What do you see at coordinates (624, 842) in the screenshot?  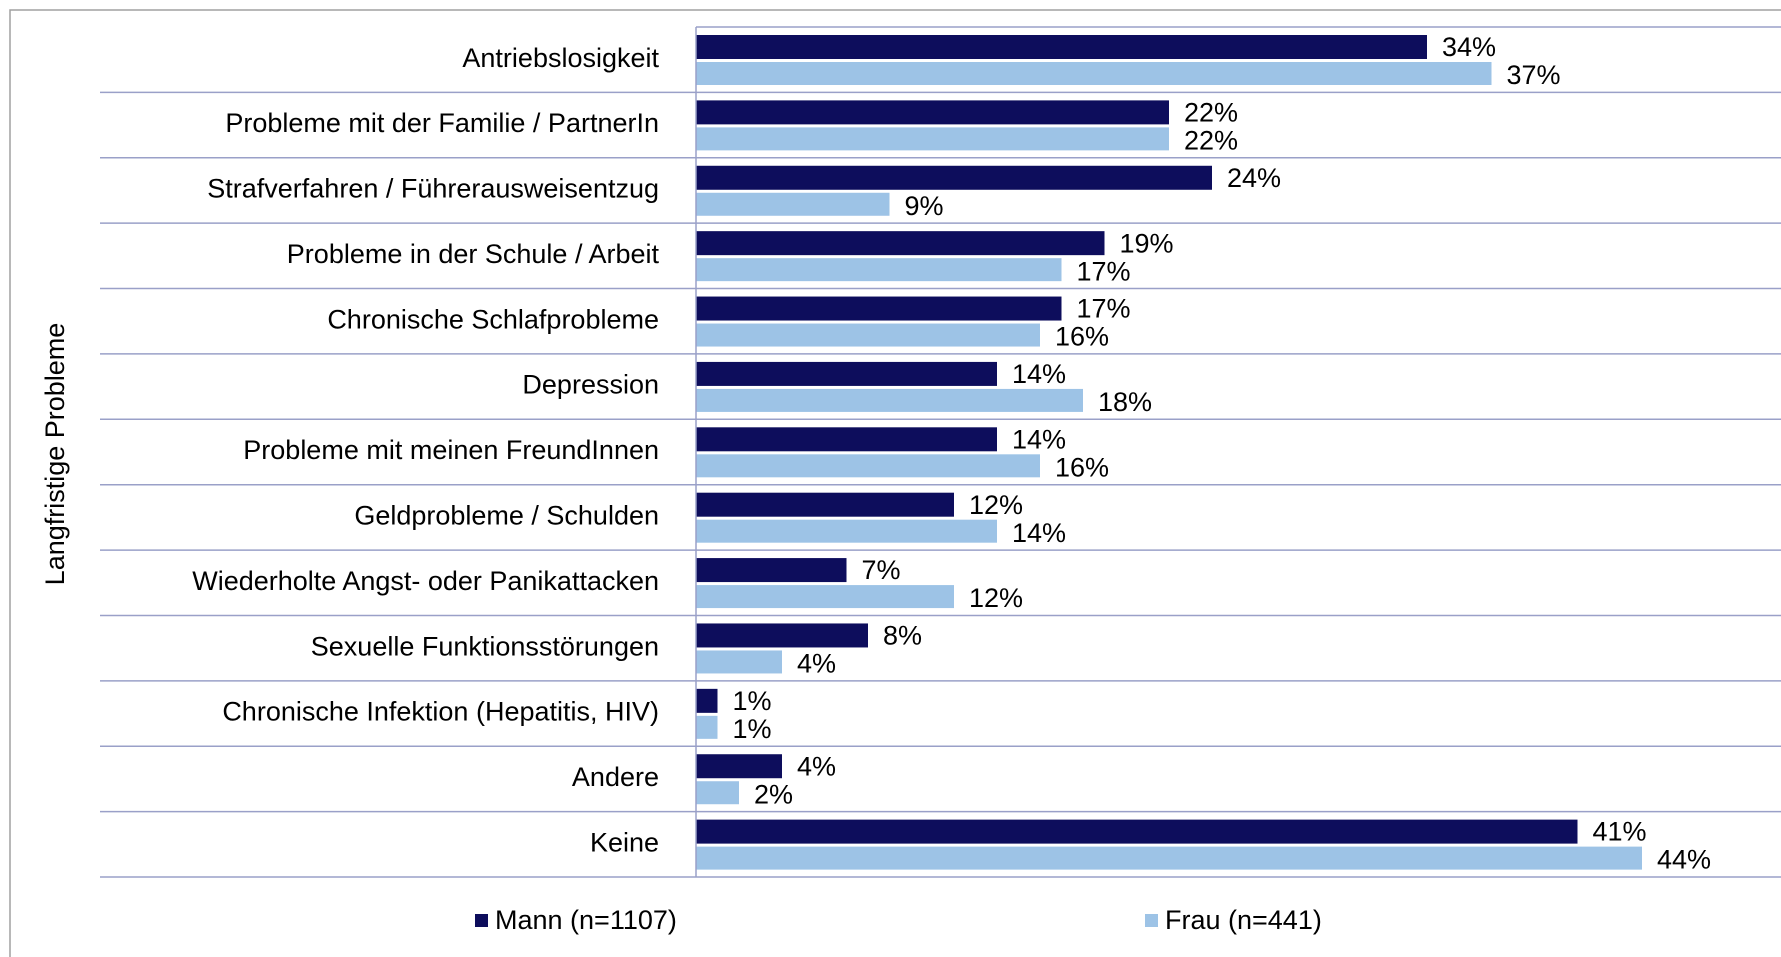 I see `category-label: Keine` at bounding box center [624, 842].